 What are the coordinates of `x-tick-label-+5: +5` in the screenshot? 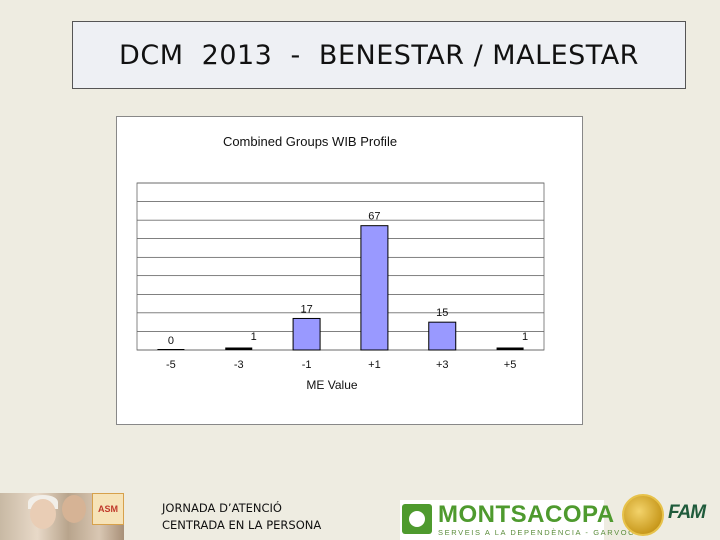 It's located at (510, 365).